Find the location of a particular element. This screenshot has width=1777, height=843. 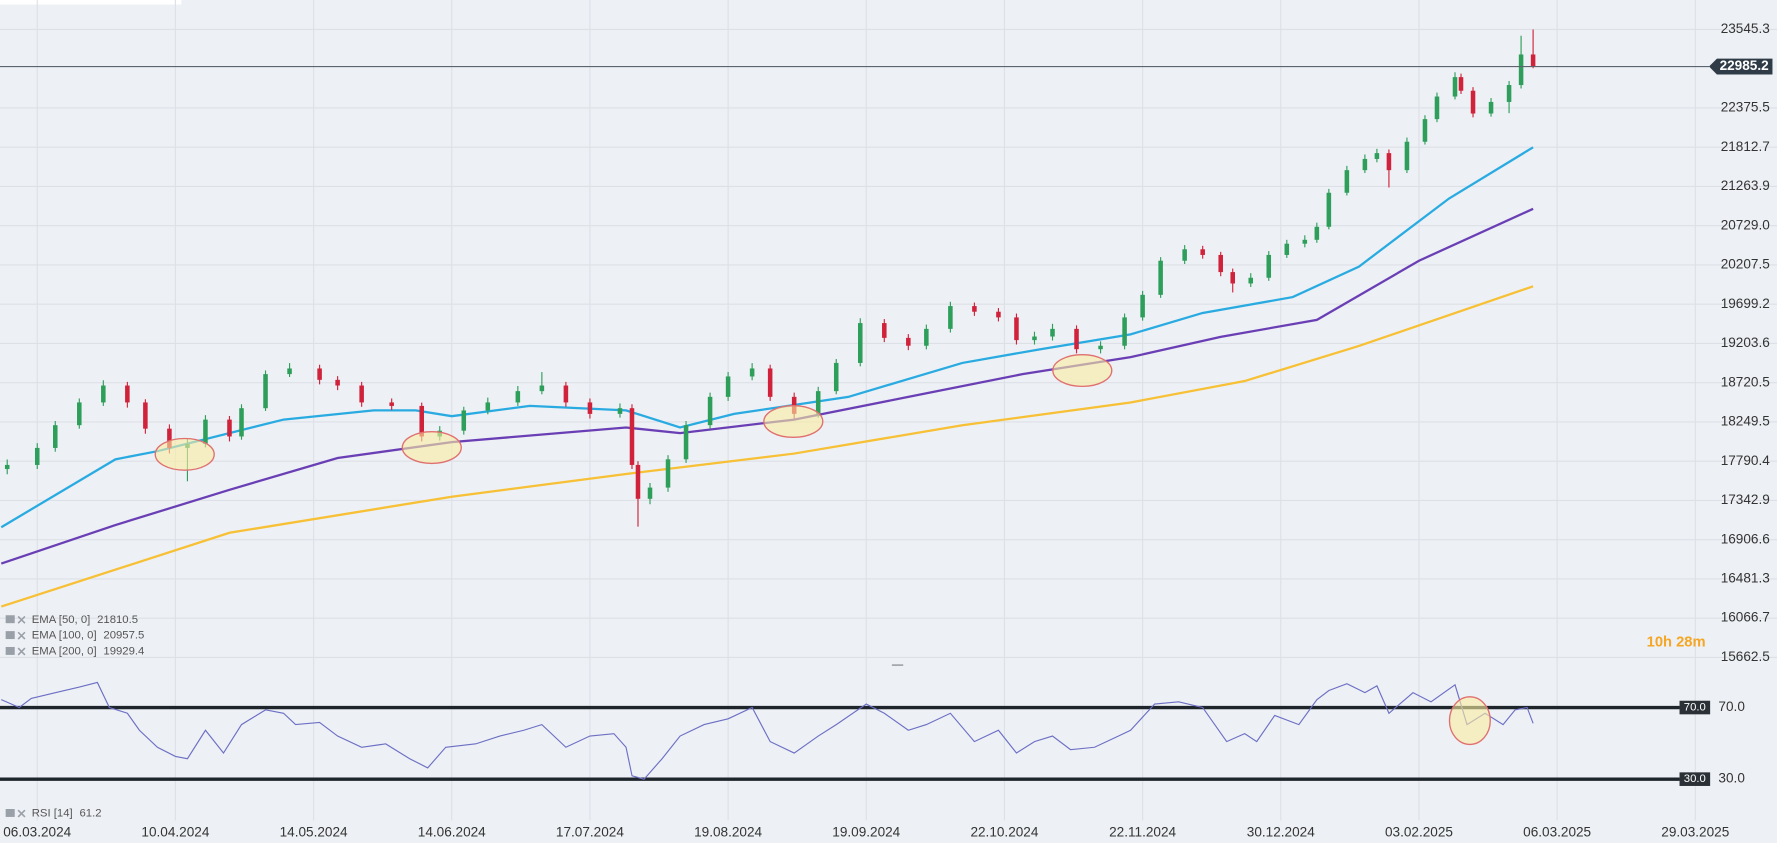

x-tick-label: 22.10.2024 is located at coordinates (1004, 831).